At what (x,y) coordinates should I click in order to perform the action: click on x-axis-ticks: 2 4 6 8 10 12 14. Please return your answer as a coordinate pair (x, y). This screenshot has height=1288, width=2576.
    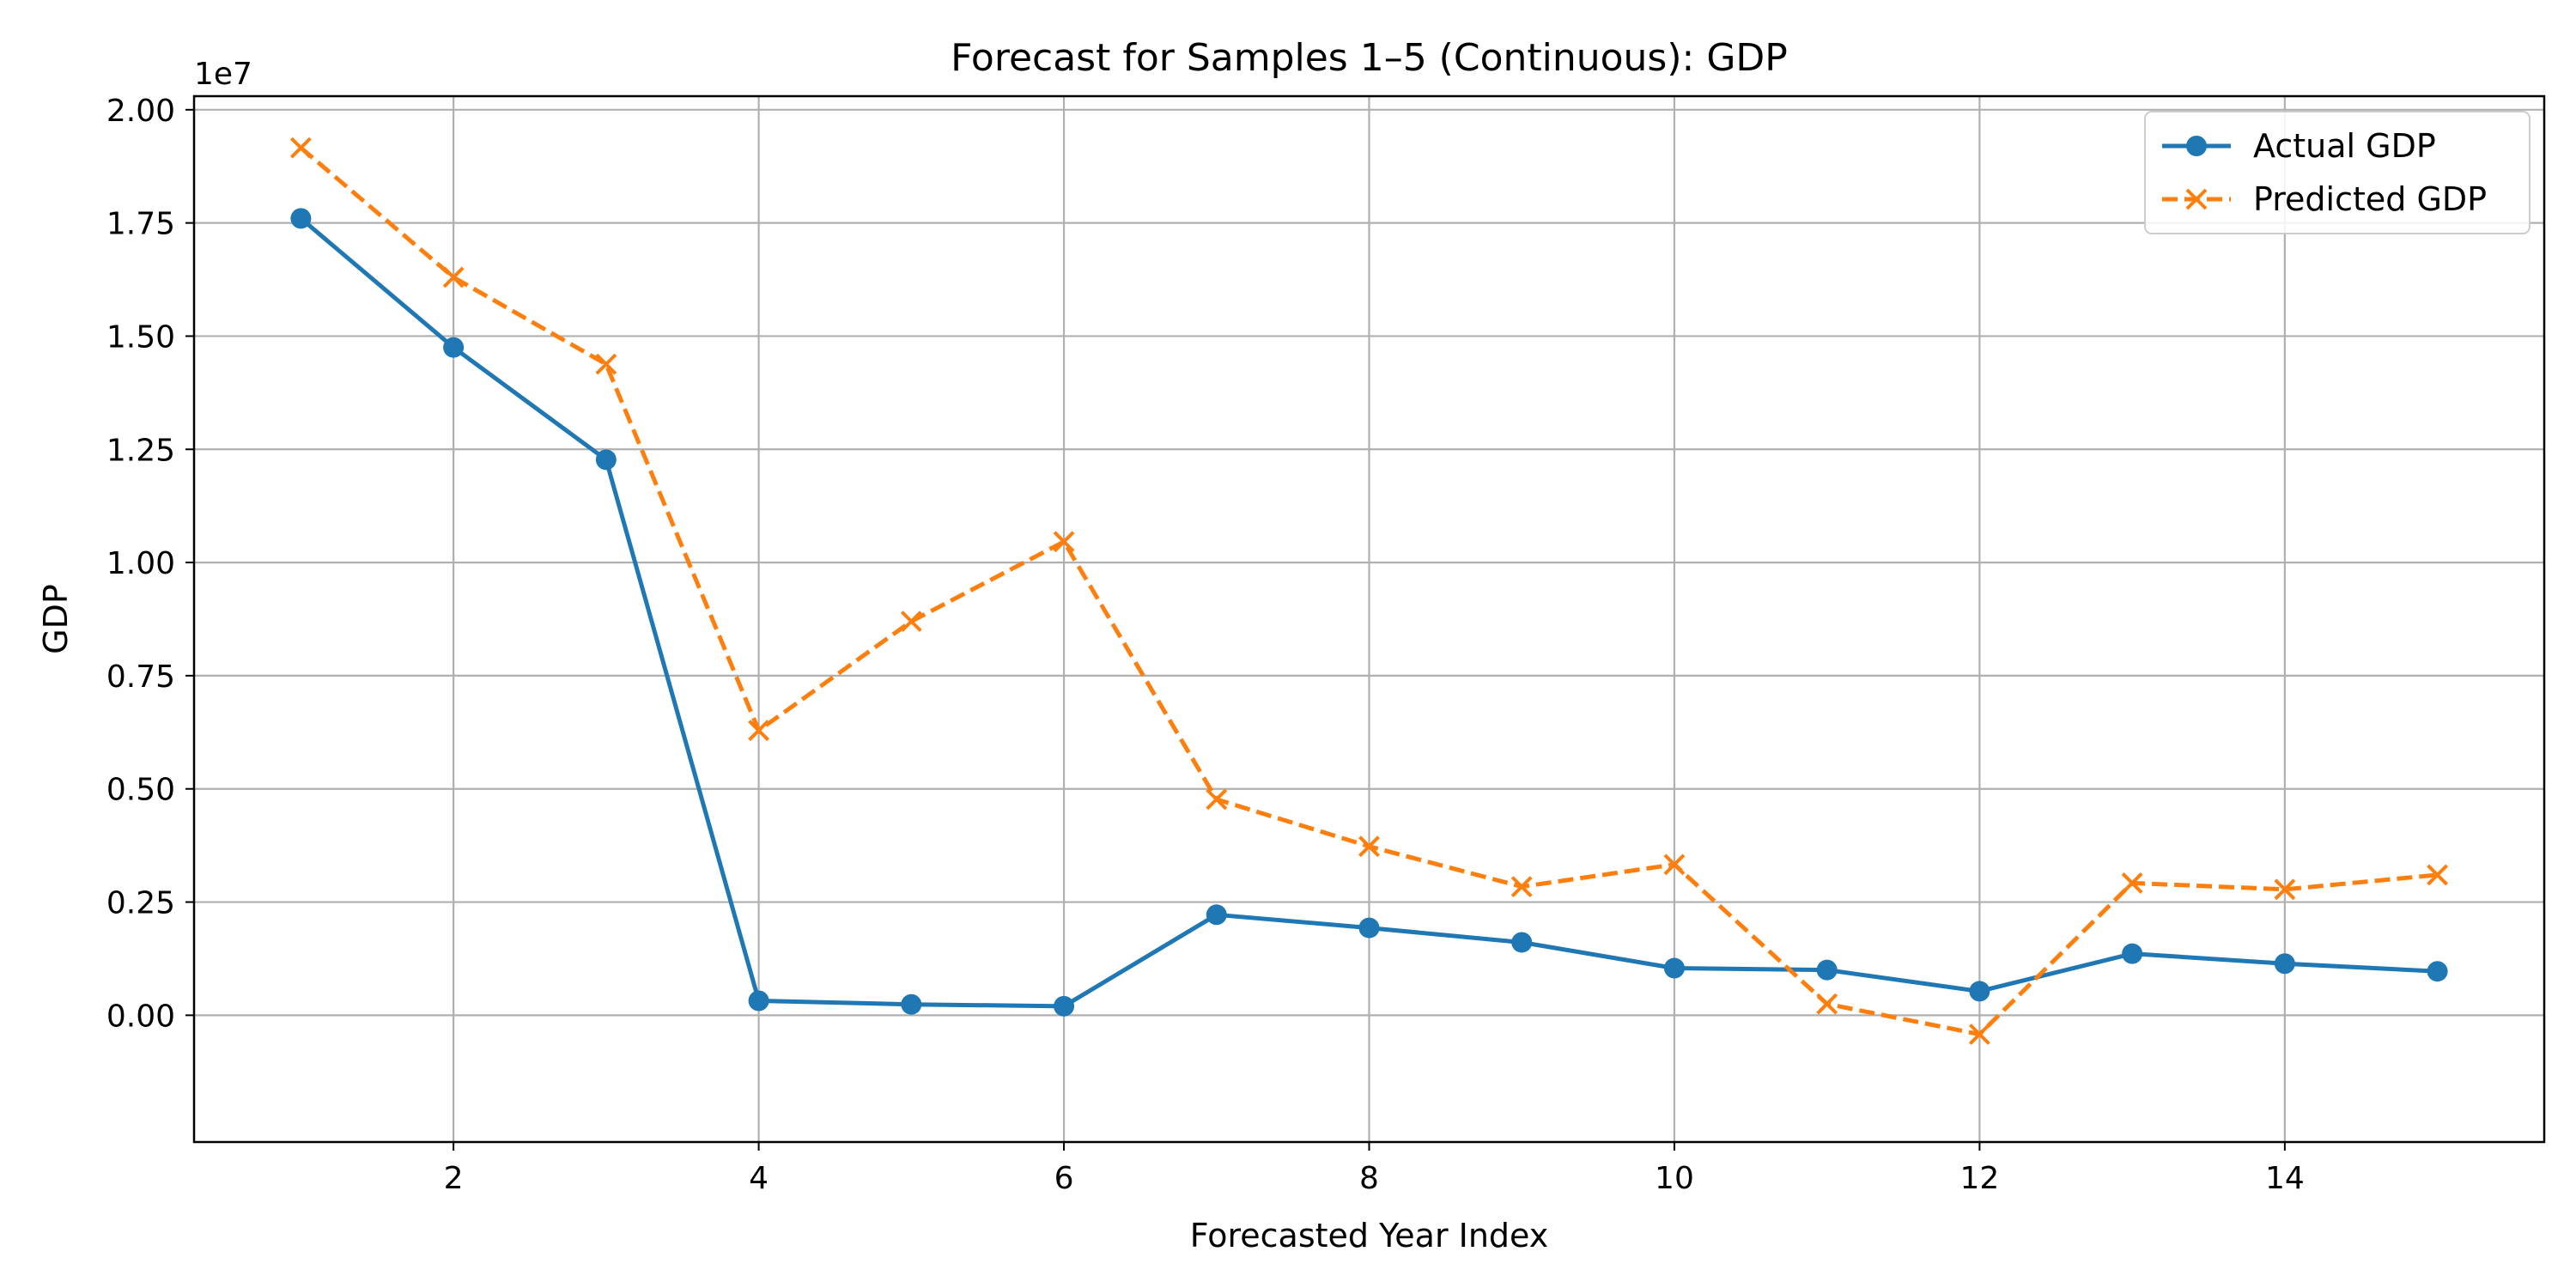
    Looking at the image, I should click on (1374, 1169).